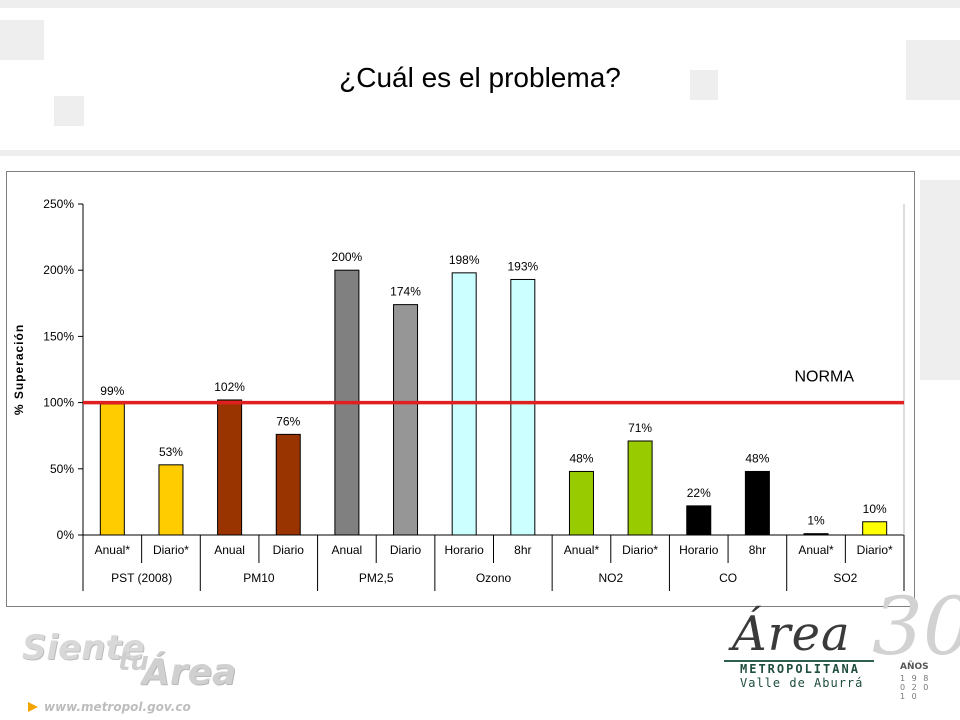  What do you see at coordinates (875, 509) in the screenshot?
I see `bar-value-label: 10%` at bounding box center [875, 509].